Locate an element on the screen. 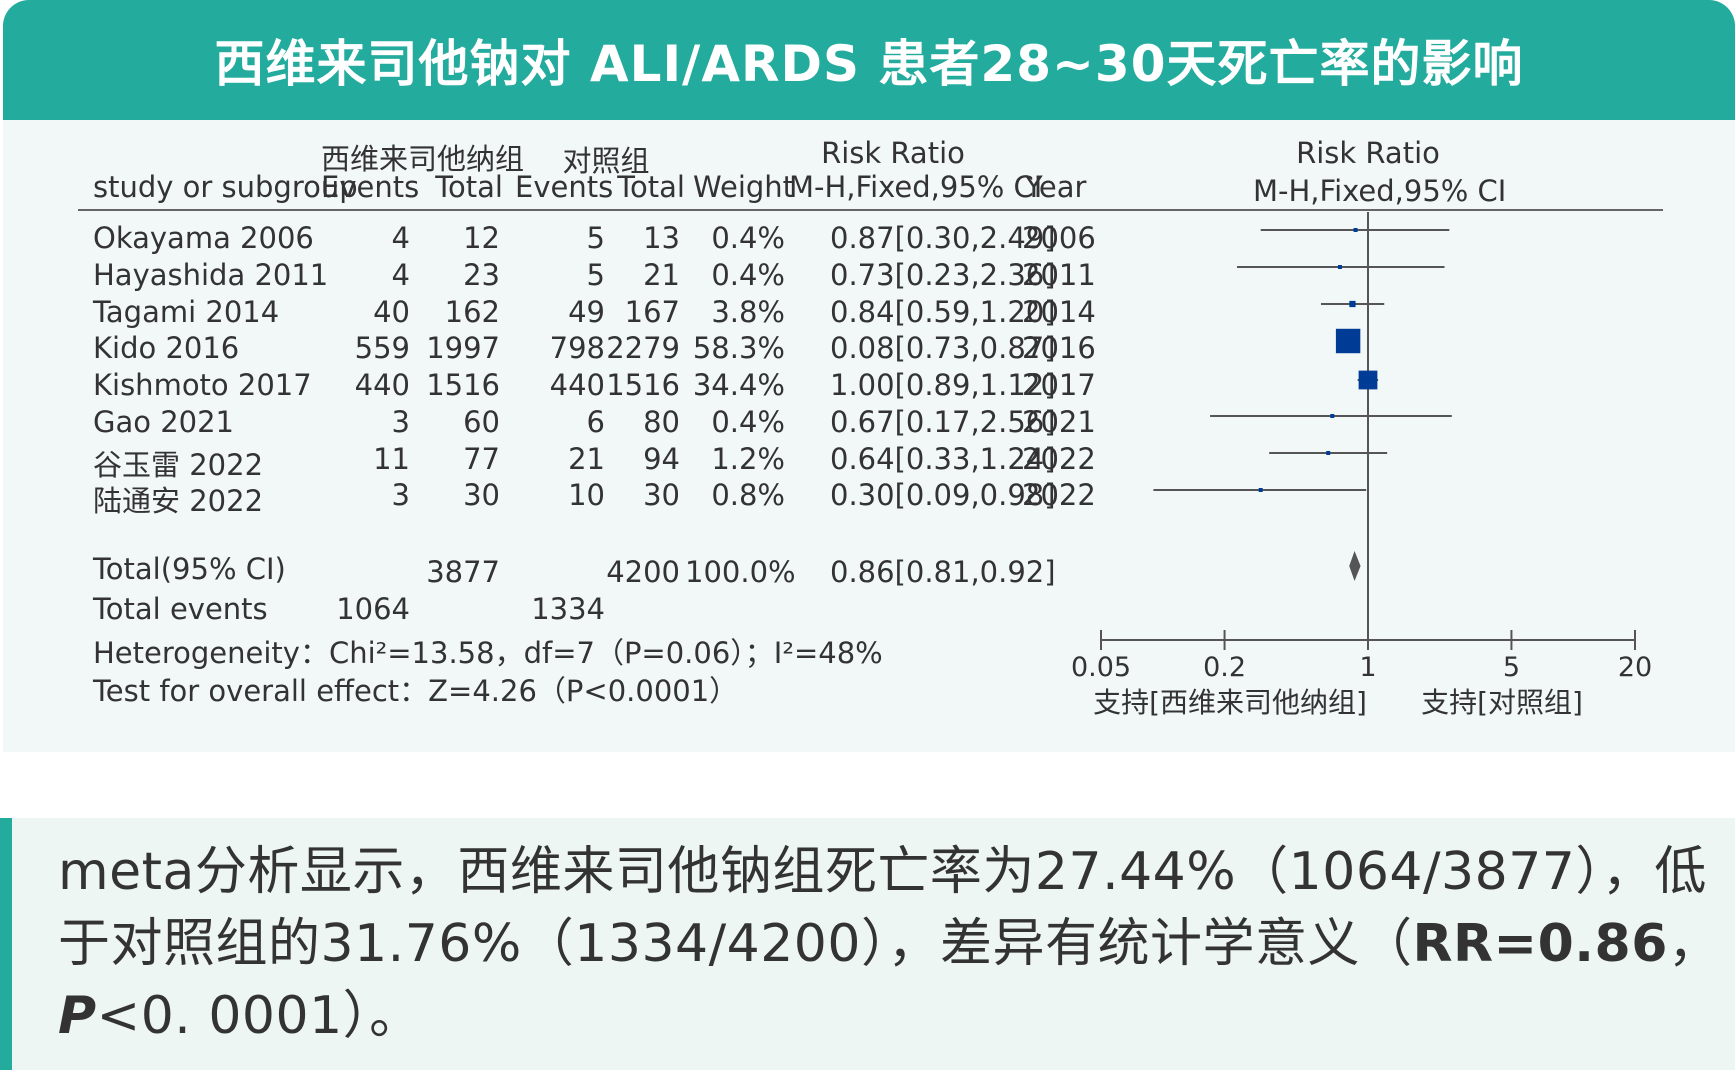 The height and width of the screenshot is (1070, 1735). x-tick-label: 1 is located at coordinates (1367, 667).